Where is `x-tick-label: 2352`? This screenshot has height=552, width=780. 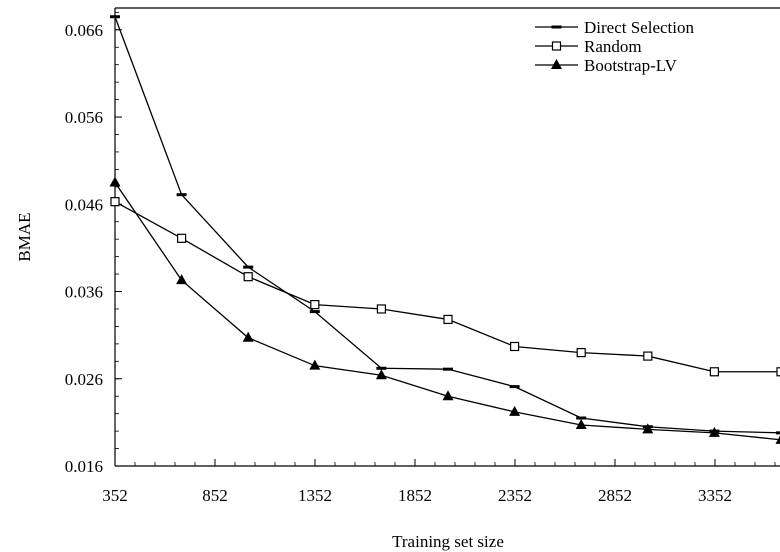
x-tick-label: 2352 is located at coordinates (515, 495).